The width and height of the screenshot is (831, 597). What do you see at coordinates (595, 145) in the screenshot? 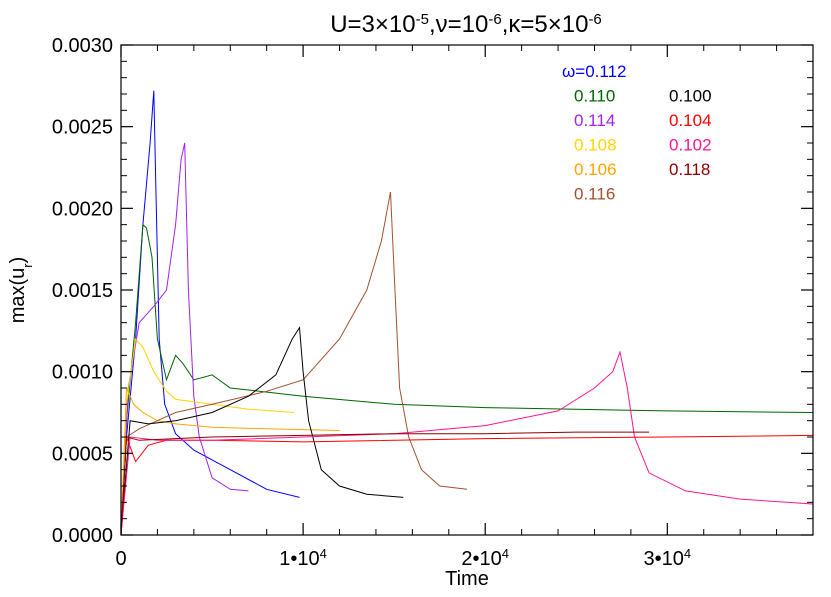
I see `legend-entry: 0.108` at bounding box center [595, 145].